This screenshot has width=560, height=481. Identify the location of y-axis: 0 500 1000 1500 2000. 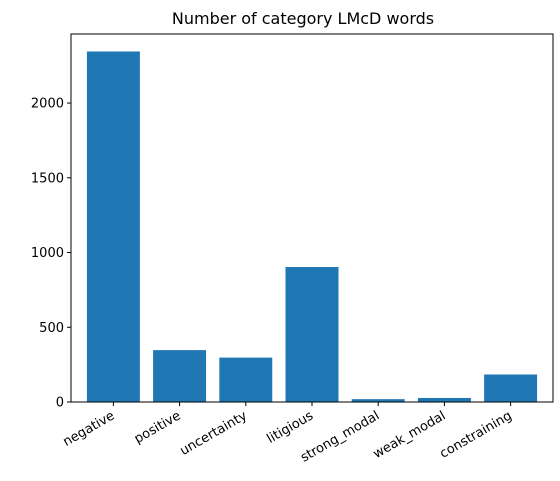
(51, 254).